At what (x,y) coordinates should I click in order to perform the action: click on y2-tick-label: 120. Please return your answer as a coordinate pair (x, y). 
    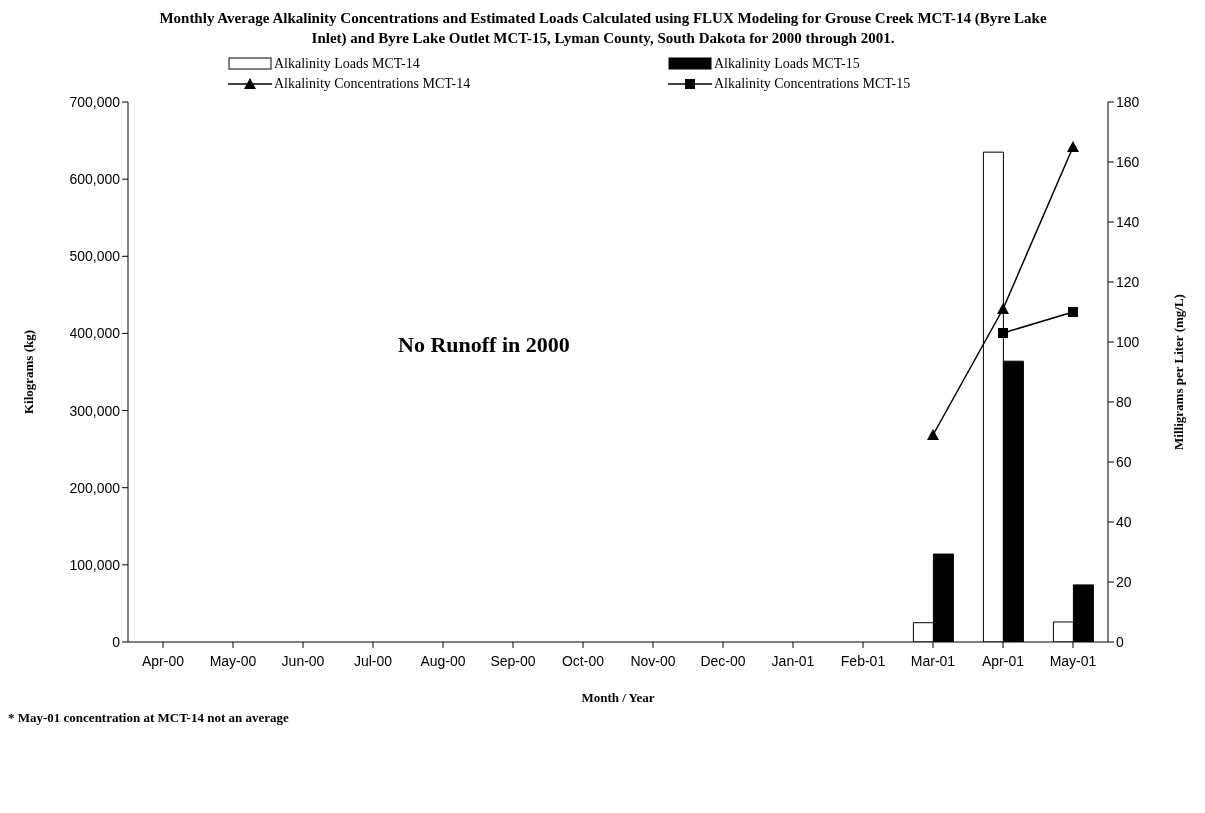
    Looking at the image, I should click on (1128, 281).